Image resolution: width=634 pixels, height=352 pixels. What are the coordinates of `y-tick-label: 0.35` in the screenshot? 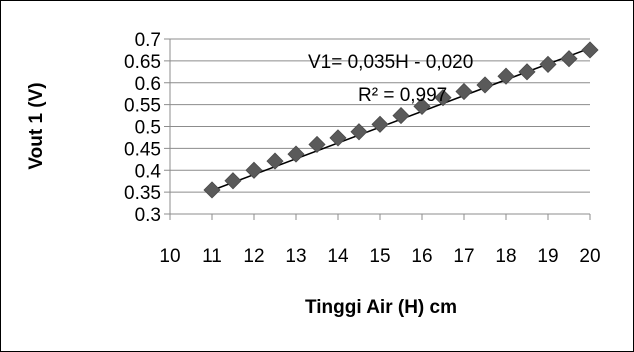 It's located at (142, 193).